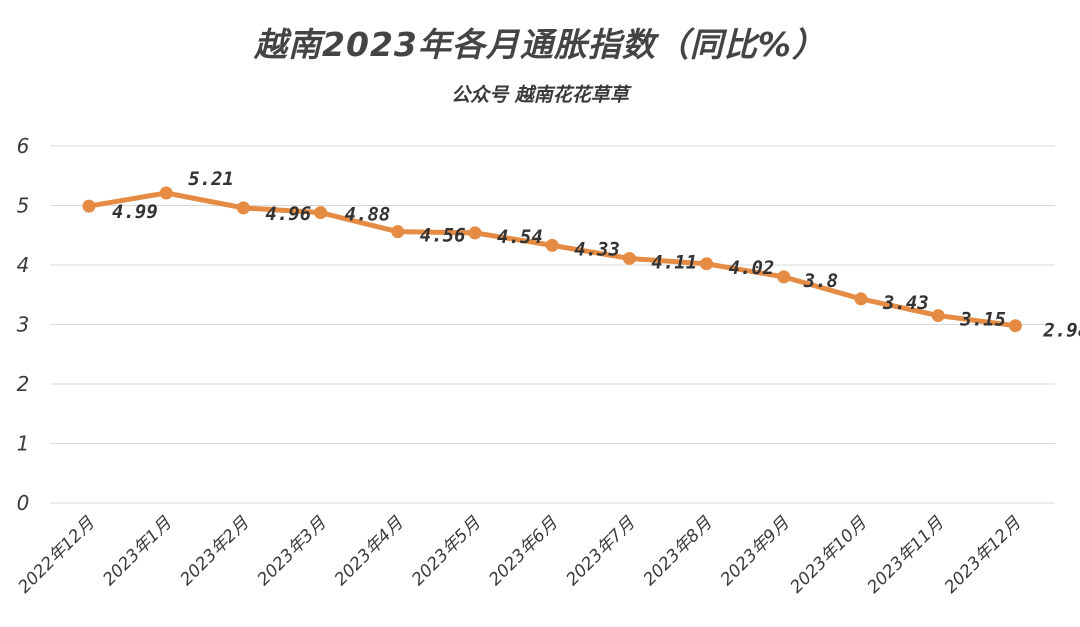 The image size is (1080, 627). Describe the element at coordinates (292, 551) in the screenshot. I see `x-tick-label: 2023年3月` at that location.